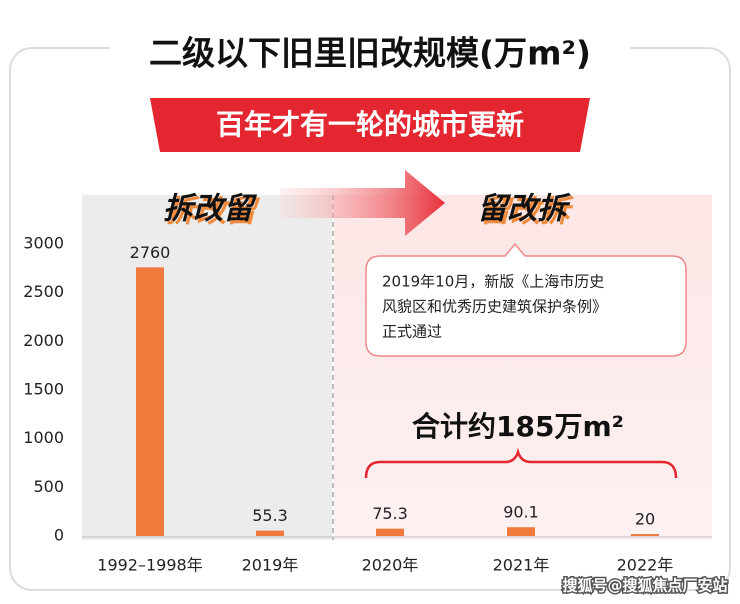 This screenshot has width=740, height=604. Describe the element at coordinates (43, 389) in the screenshot. I see `y-tick-label: 1500` at that location.